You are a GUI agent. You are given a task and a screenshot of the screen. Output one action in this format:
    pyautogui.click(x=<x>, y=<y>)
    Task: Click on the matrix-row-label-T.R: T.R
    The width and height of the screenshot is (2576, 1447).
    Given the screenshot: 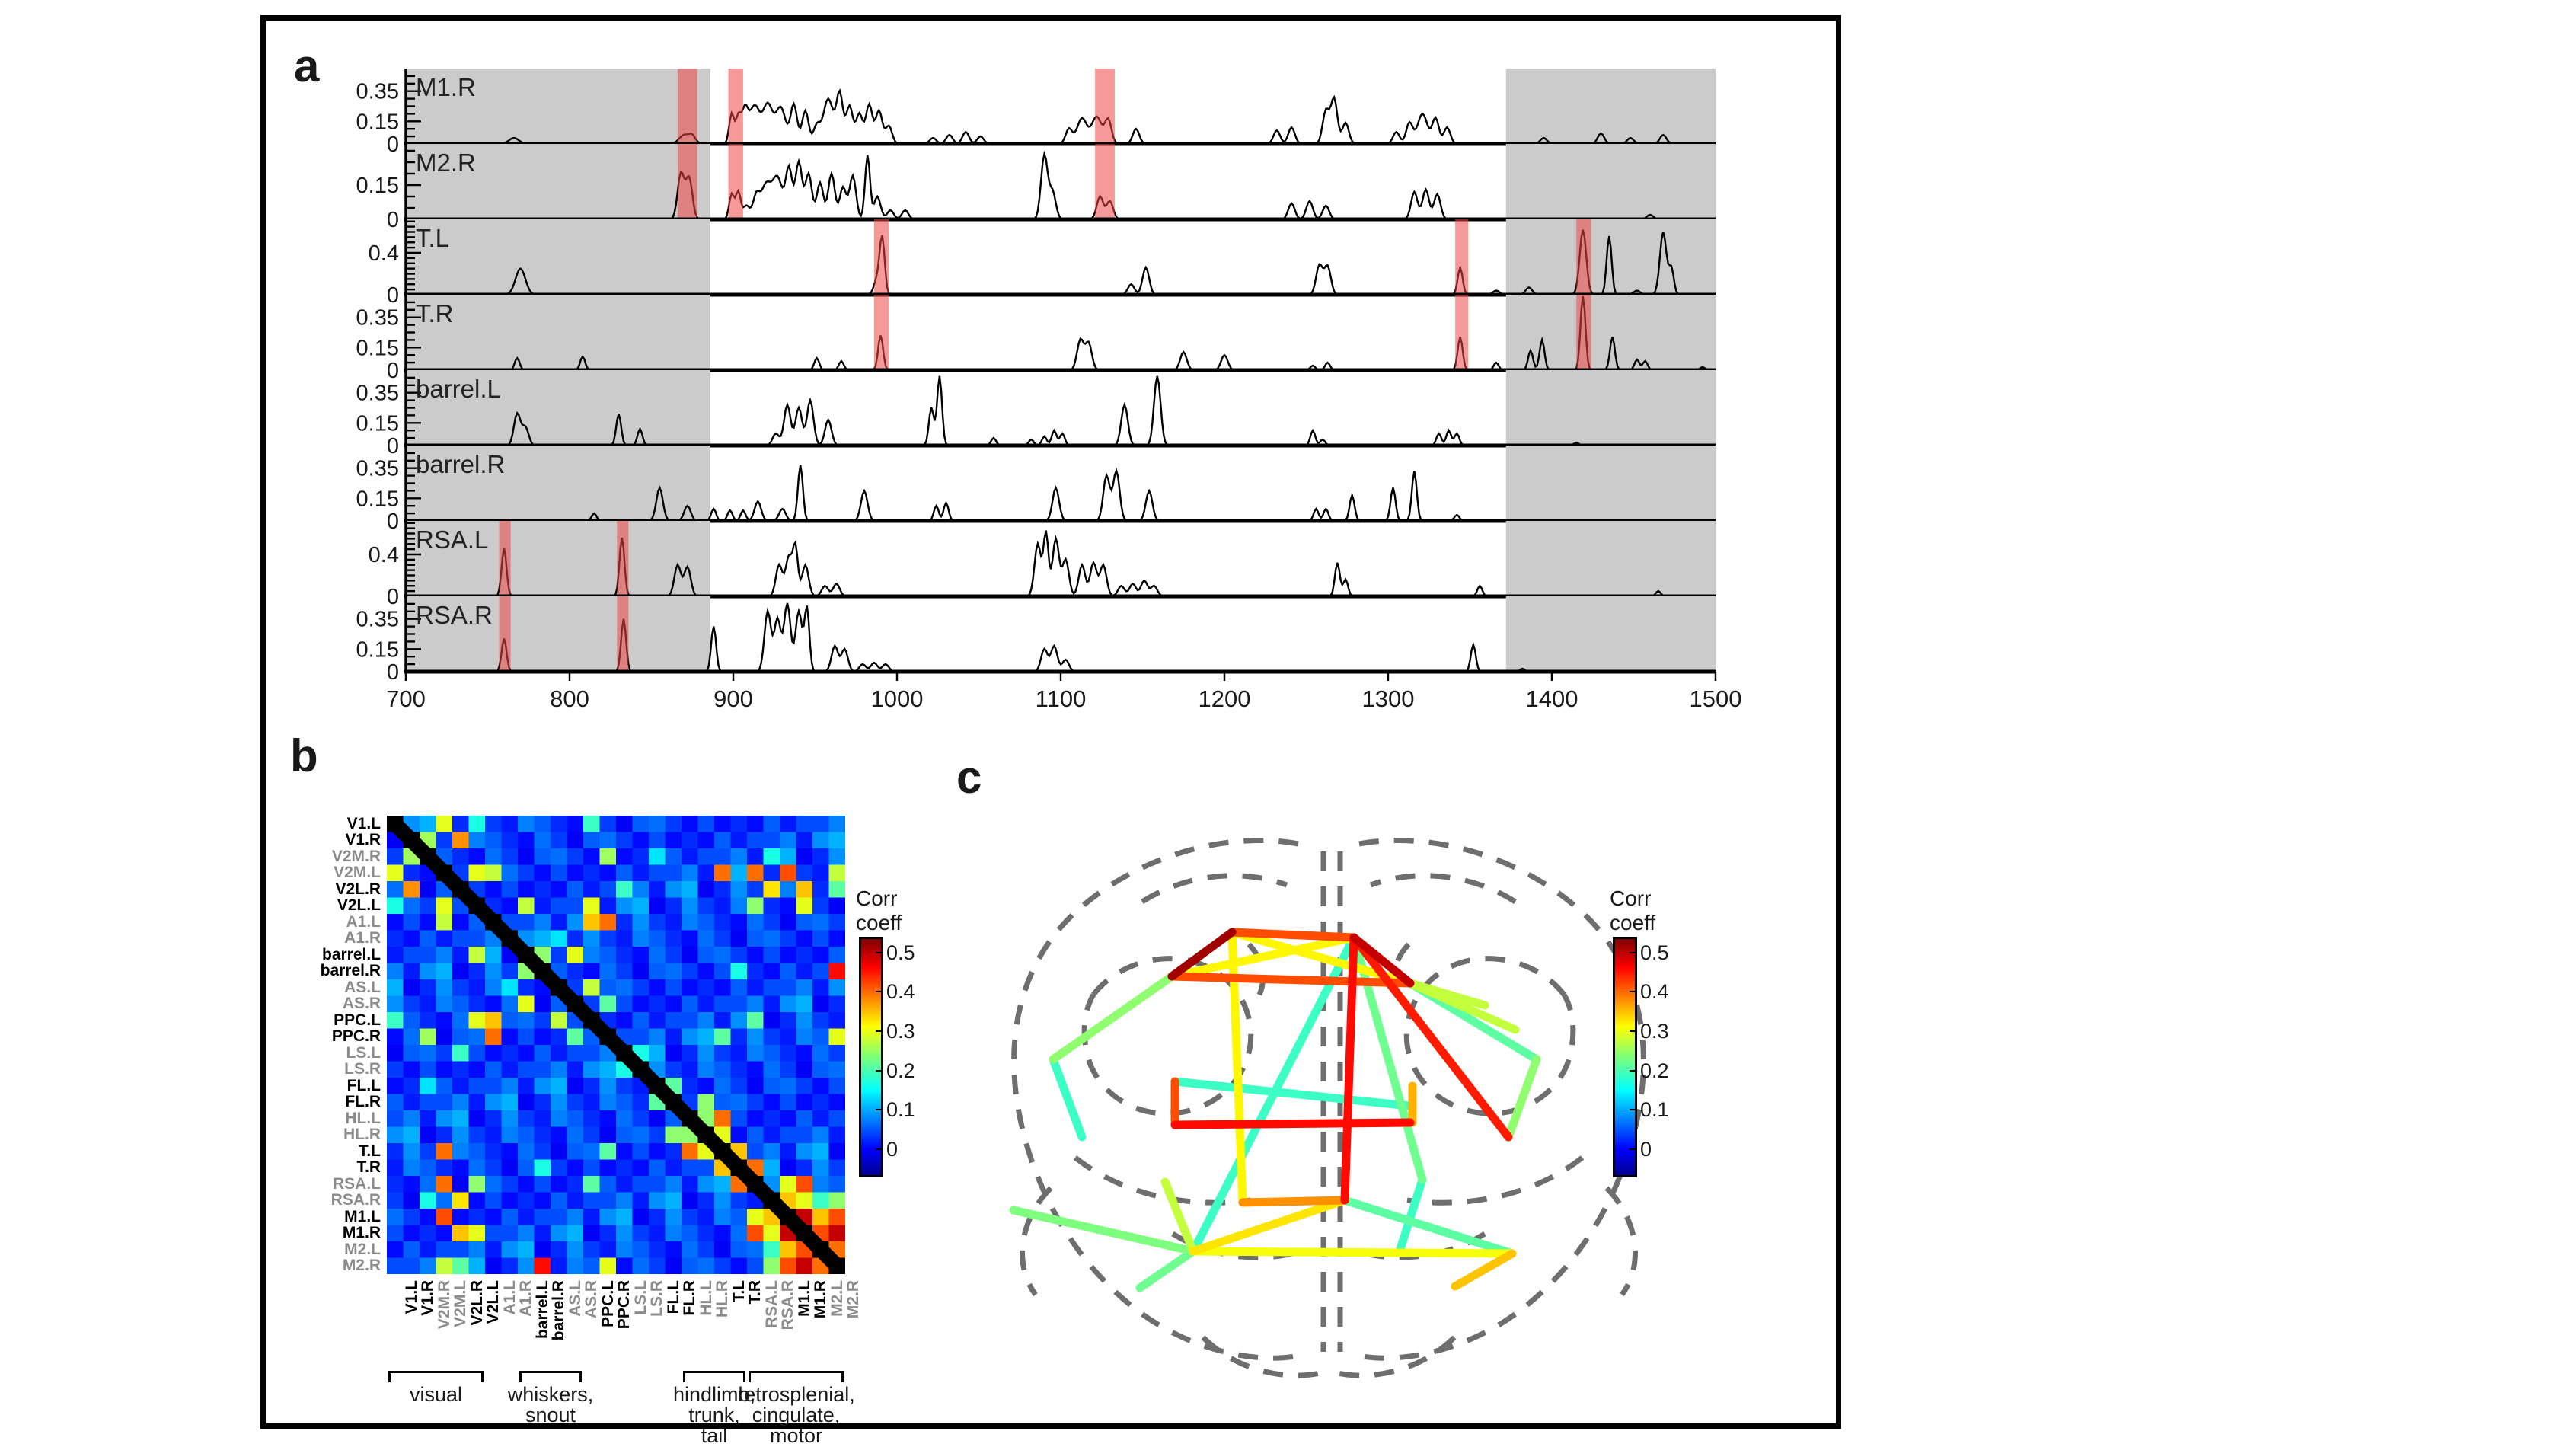 What is the action you would take?
    pyautogui.click(x=368, y=1167)
    